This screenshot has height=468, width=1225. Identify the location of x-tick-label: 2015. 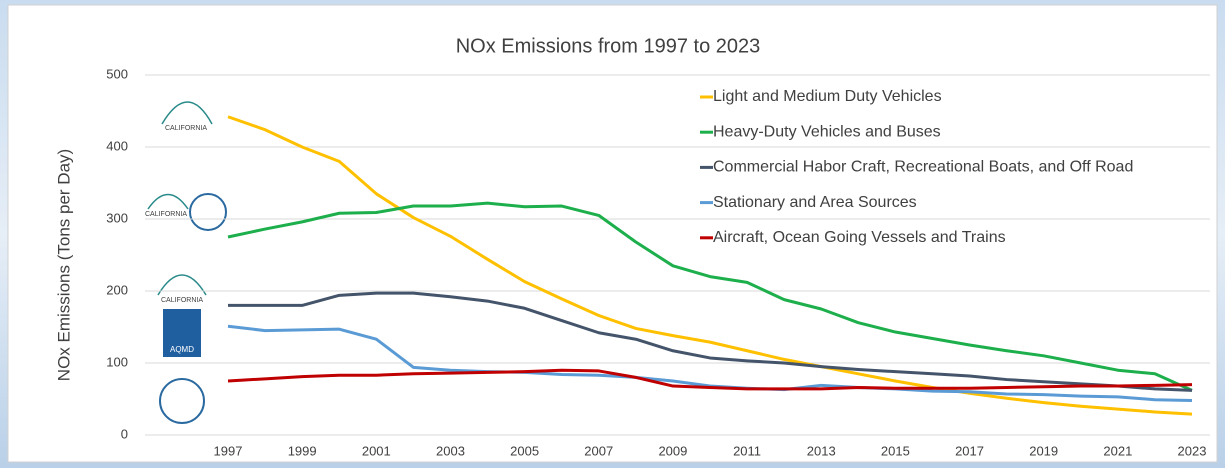
(895, 450).